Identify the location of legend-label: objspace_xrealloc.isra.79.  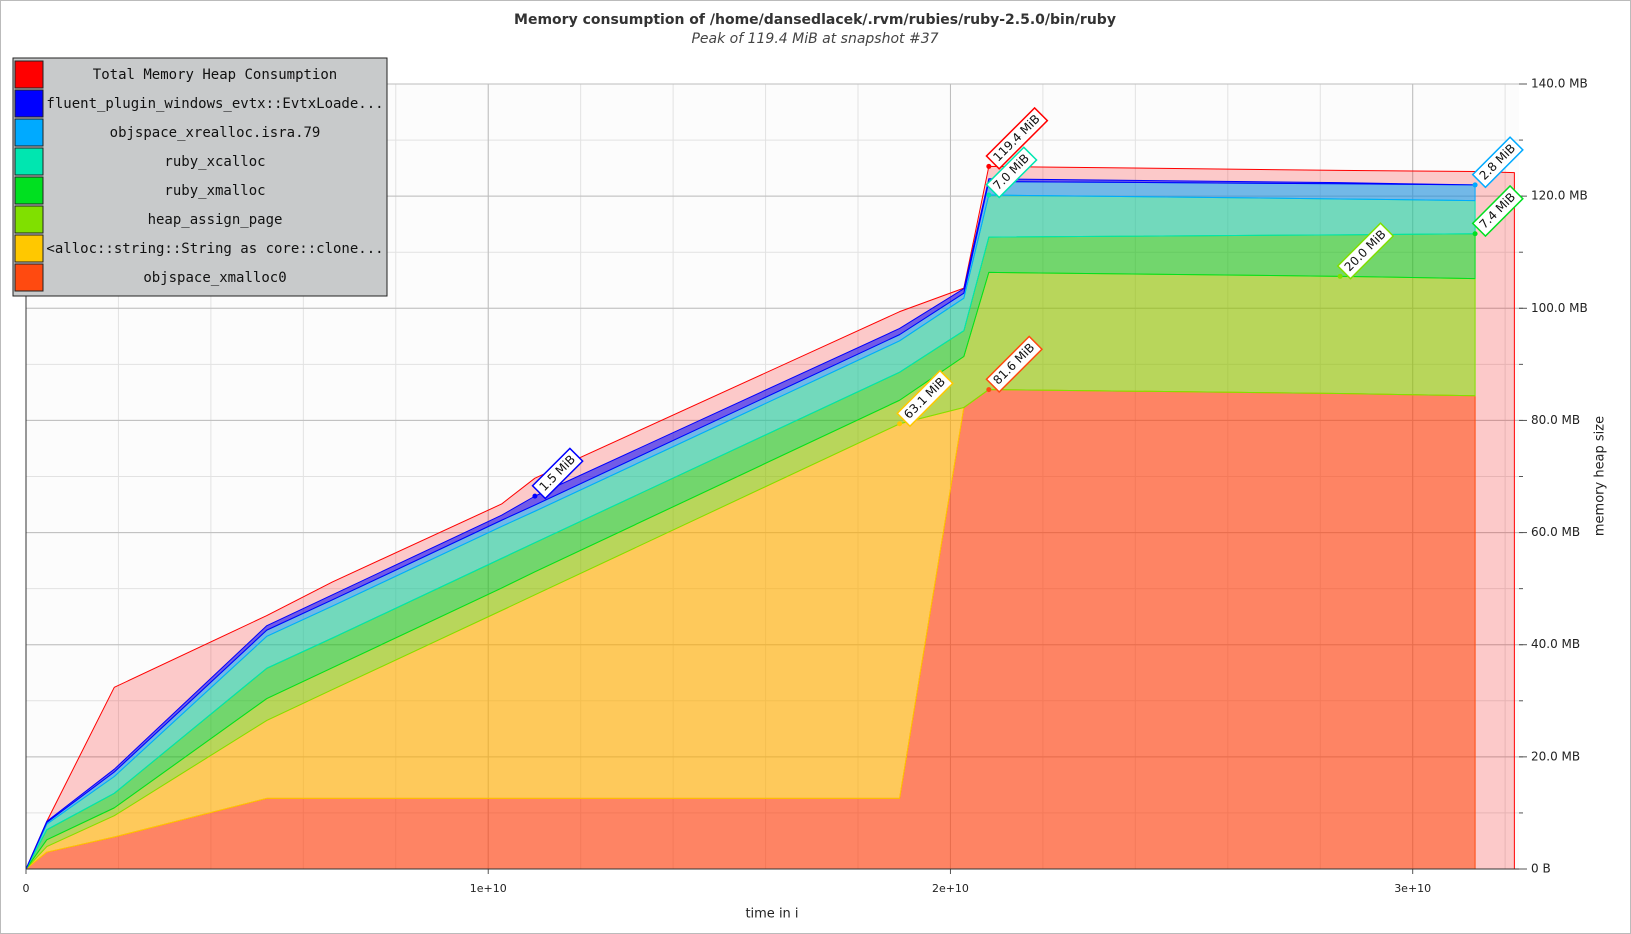
(215, 133).